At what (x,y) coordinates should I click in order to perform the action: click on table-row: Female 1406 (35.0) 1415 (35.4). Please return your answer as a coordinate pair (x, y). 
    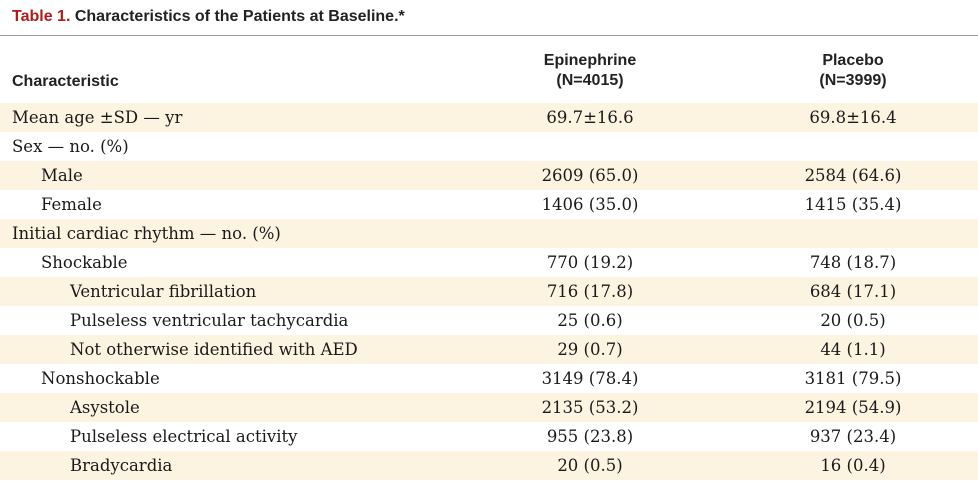
    Looking at the image, I should click on (489, 204).